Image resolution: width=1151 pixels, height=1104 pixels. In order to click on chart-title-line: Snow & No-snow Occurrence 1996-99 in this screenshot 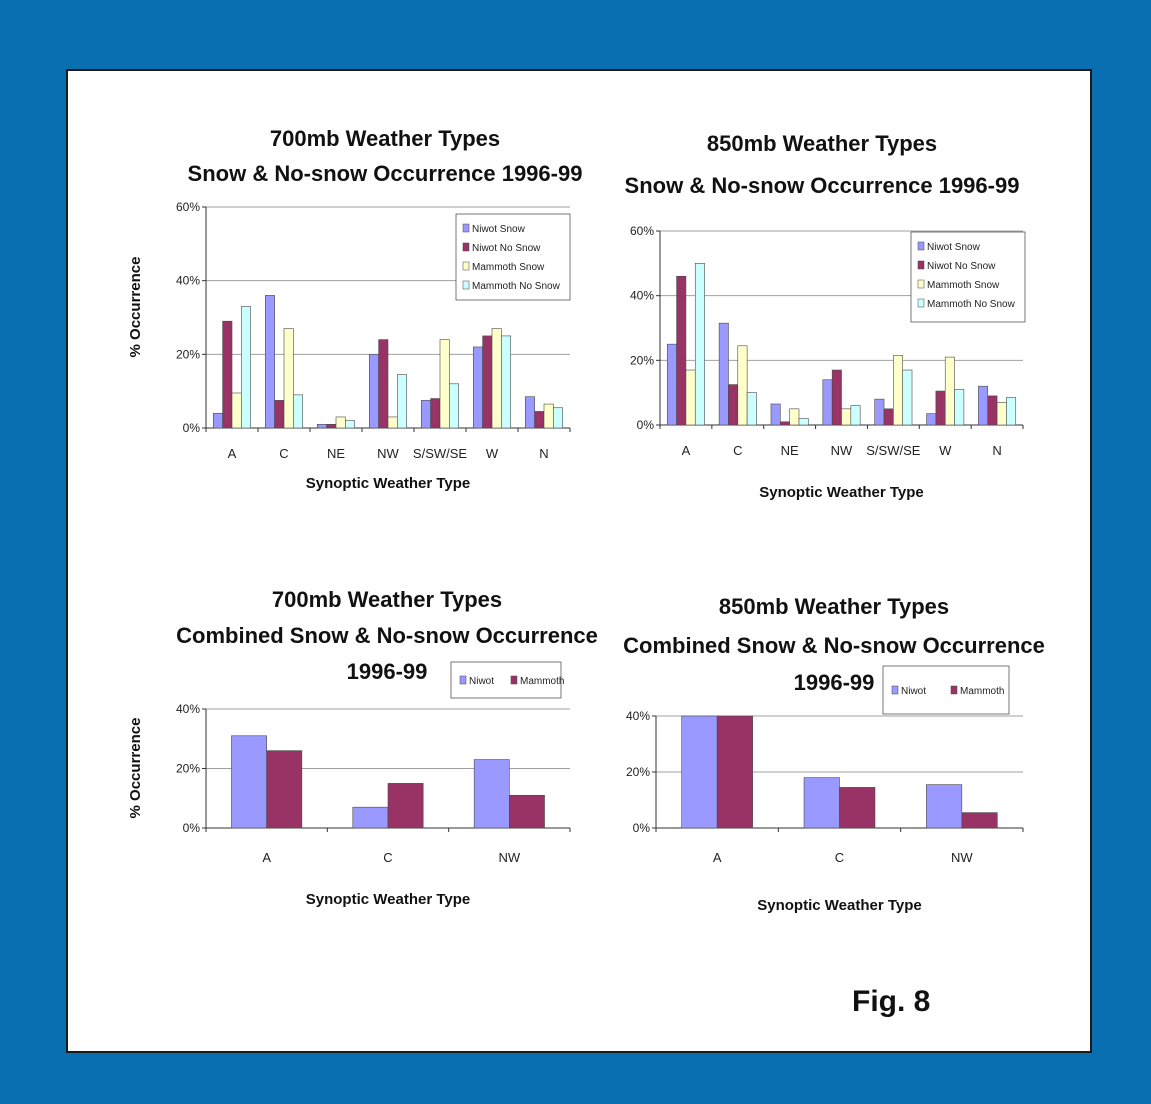, I will do `click(385, 173)`.